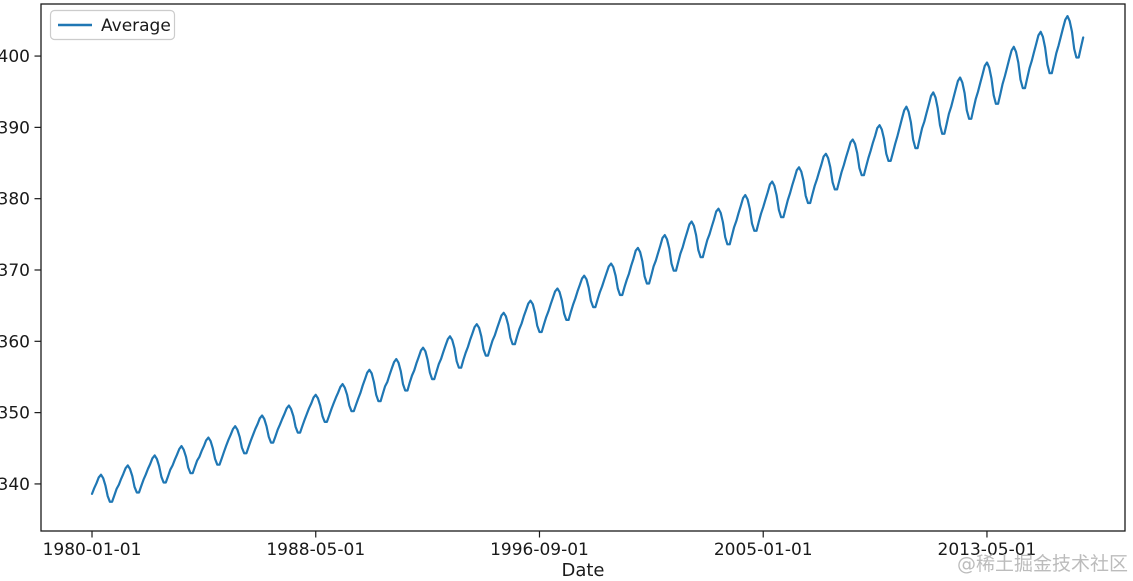  Describe the element at coordinates (92, 550) in the screenshot. I see `x-tick-label: 1980-01-01` at that location.